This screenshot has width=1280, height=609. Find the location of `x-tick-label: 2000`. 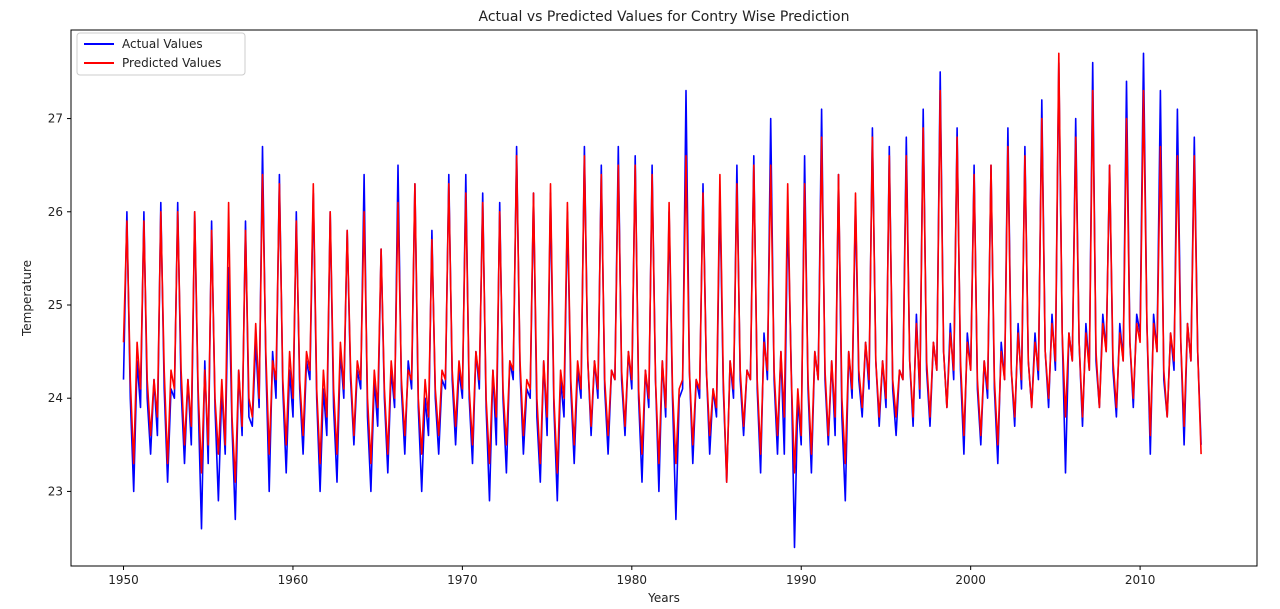

x-tick-label: 2000 is located at coordinates (970, 580).